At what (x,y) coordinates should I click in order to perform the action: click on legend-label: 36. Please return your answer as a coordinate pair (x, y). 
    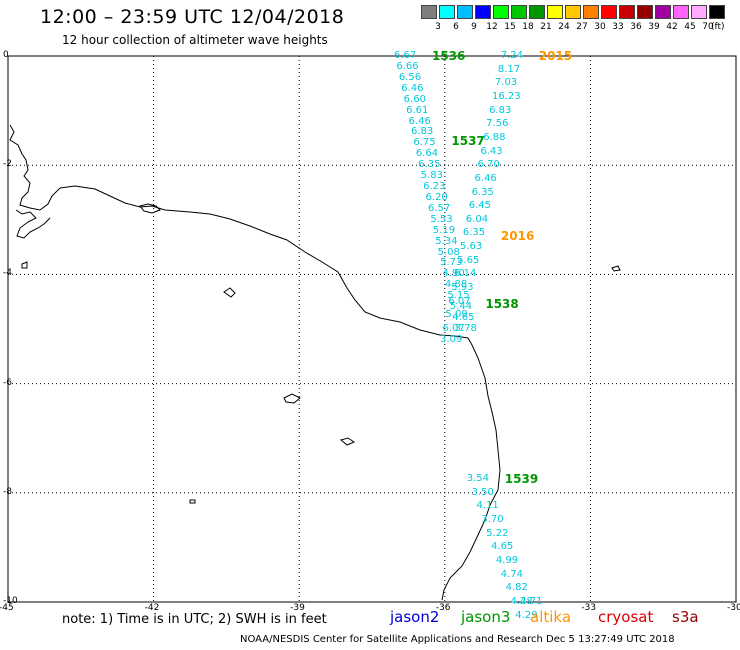
    Looking at the image, I should click on (636, 27).